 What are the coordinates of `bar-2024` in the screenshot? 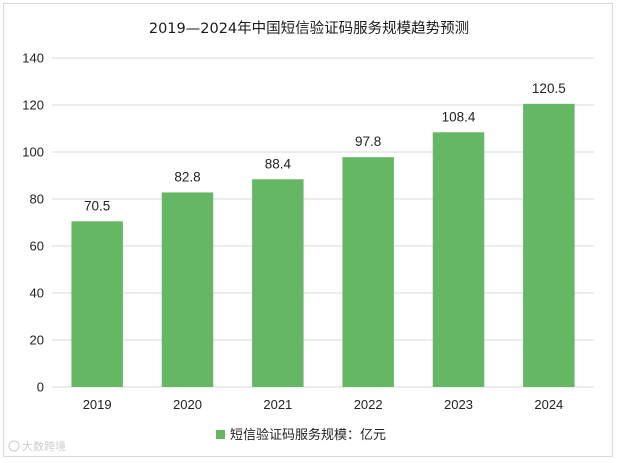 It's located at (549, 245).